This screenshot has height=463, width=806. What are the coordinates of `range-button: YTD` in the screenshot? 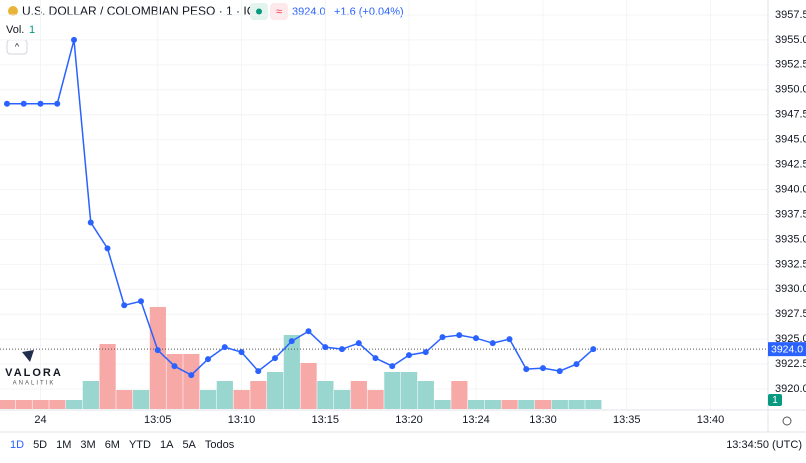 It's located at (140, 445).